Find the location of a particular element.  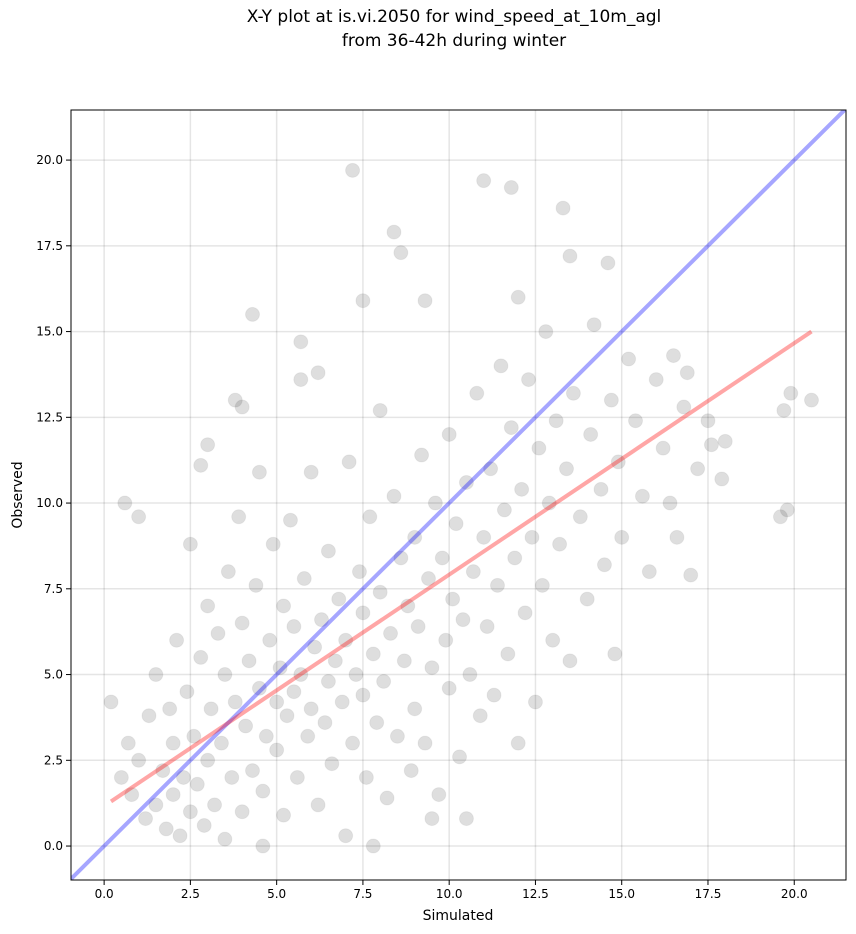

y-tick-label: 20.0 is located at coordinates (49, 160).